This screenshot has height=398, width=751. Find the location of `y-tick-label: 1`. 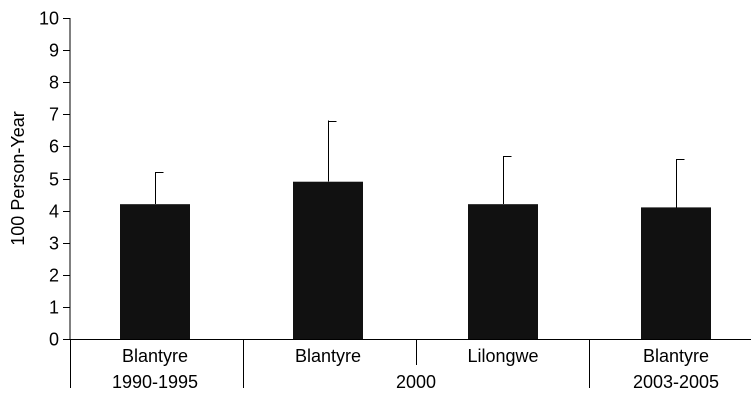

y-tick-label: 1 is located at coordinates (54, 308).